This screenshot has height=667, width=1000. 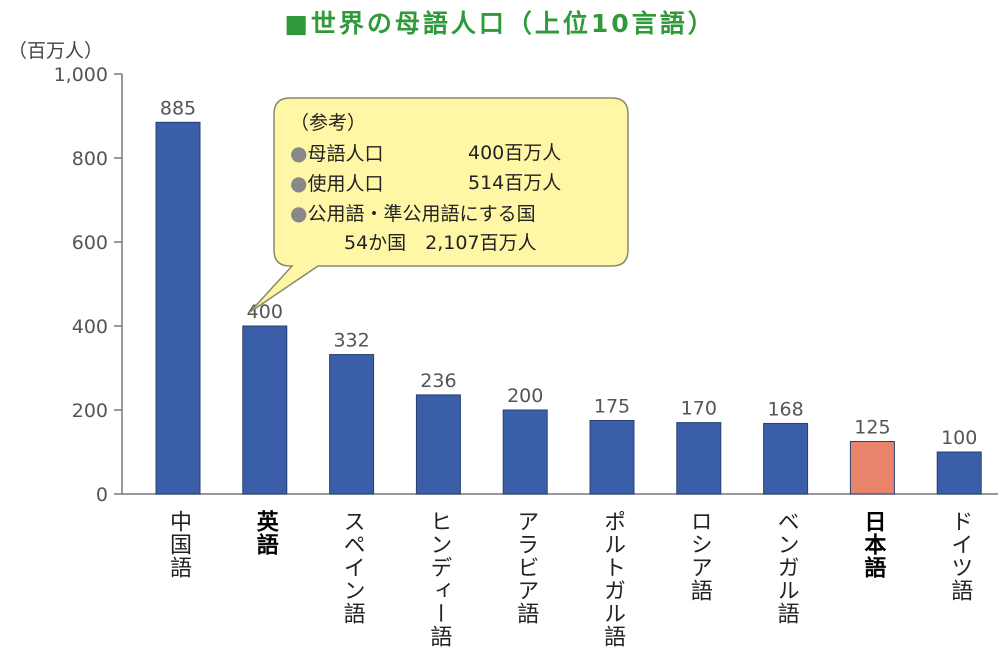 What do you see at coordinates (526, 567) in the screenshot?
I see `category-label-4: アラビア語` at bounding box center [526, 567].